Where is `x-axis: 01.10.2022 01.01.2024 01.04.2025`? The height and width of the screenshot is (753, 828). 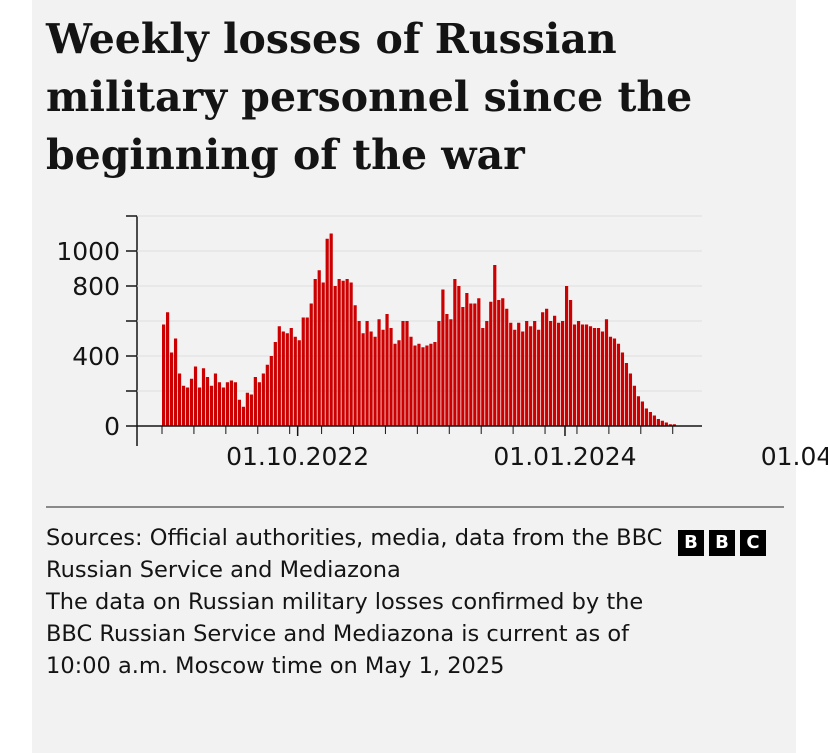 x-axis: 01.10.2022 01.01.2024 01.04.2025 is located at coordinates (482, 448).